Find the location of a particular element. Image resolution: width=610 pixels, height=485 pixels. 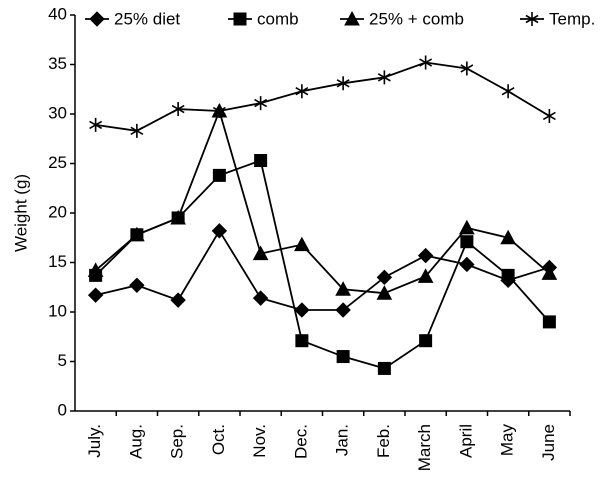

legend-item: 25% + comb is located at coordinates (402, 18).